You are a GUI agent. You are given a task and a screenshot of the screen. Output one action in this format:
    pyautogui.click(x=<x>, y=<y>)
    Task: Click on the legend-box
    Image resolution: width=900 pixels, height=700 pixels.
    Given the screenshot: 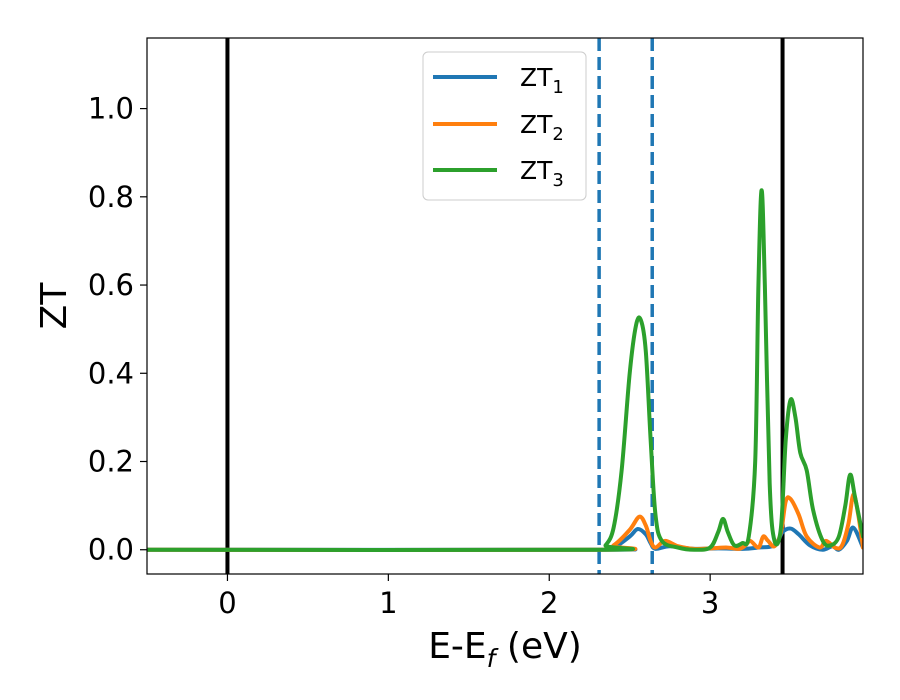 What is the action you would take?
    pyautogui.click(x=504, y=126)
    